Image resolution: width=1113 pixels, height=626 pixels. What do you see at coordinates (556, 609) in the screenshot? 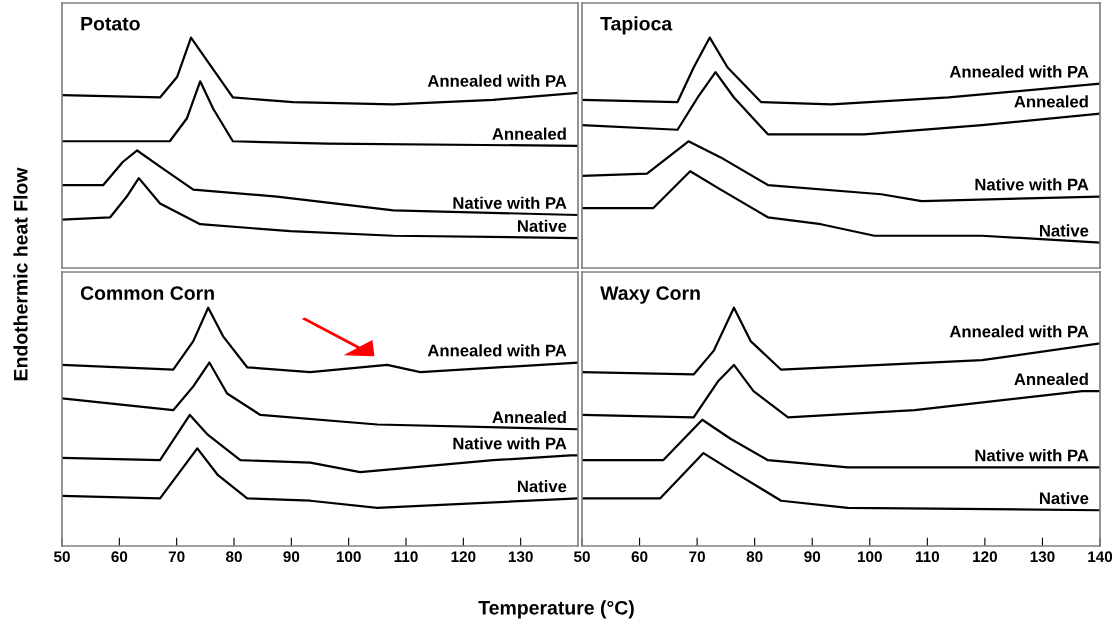
I see `x-axis-title: Temperature (°C)` at bounding box center [556, 609].